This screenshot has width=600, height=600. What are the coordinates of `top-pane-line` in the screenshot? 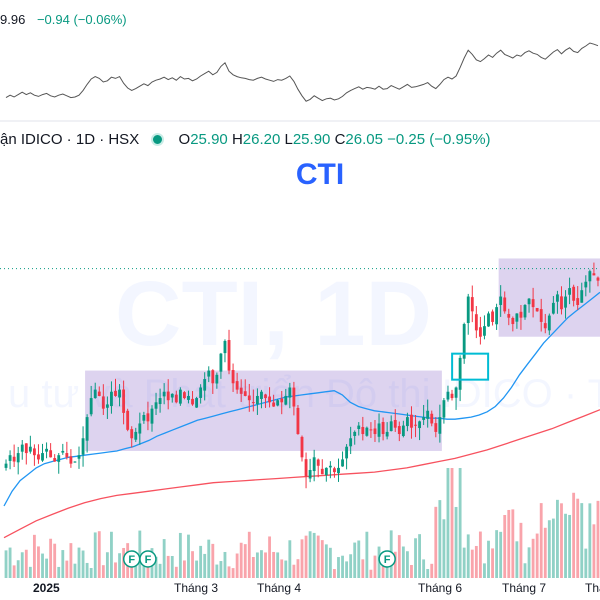 It's located at (302, 72).